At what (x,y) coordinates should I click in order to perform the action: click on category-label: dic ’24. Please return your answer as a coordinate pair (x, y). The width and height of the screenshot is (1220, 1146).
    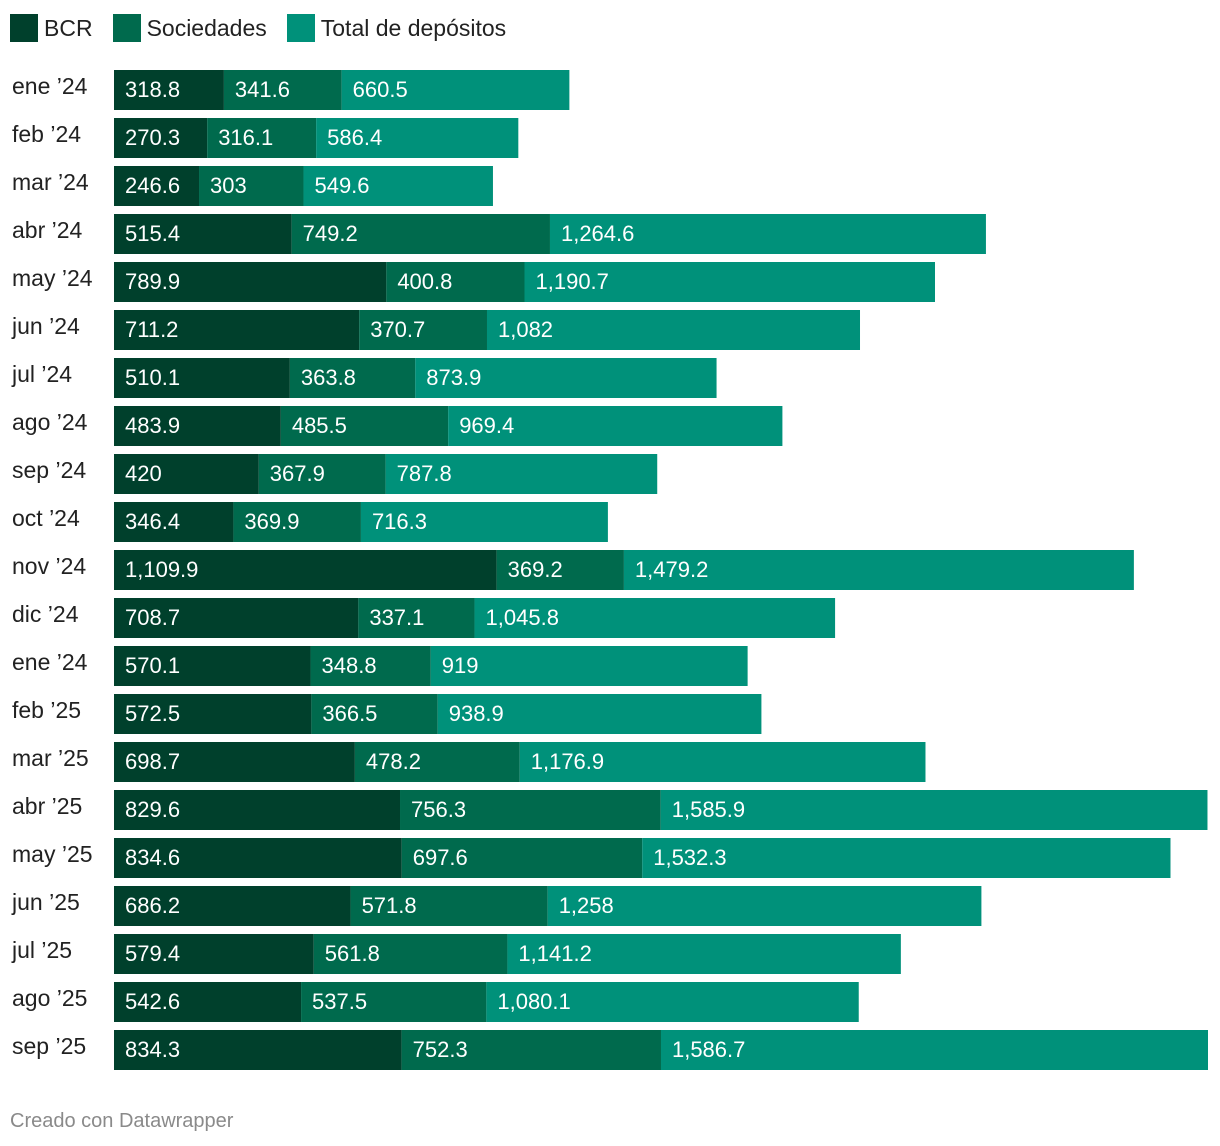
    Looking at the image, I should click on (45, 614).